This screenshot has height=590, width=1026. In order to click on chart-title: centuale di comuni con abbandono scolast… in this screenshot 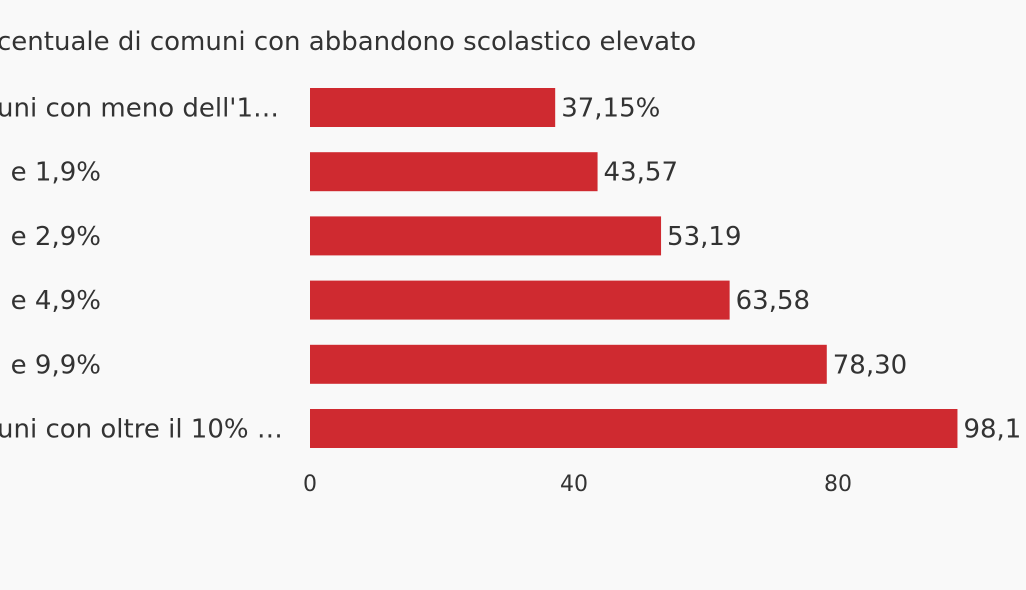, I will do `click(348, 42)`.